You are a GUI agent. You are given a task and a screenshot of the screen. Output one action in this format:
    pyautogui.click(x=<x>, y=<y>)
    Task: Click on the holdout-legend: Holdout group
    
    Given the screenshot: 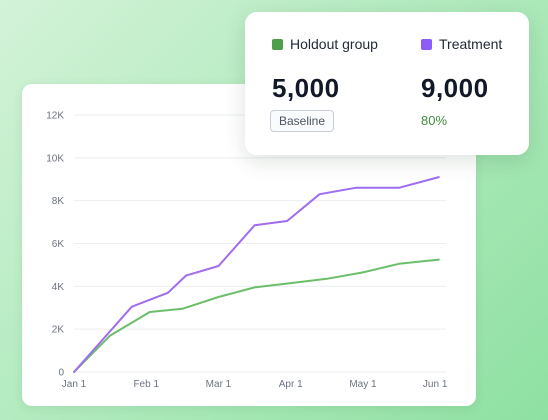 What is the action you would take?
    pyautogui.click(x=325, y=44)
    